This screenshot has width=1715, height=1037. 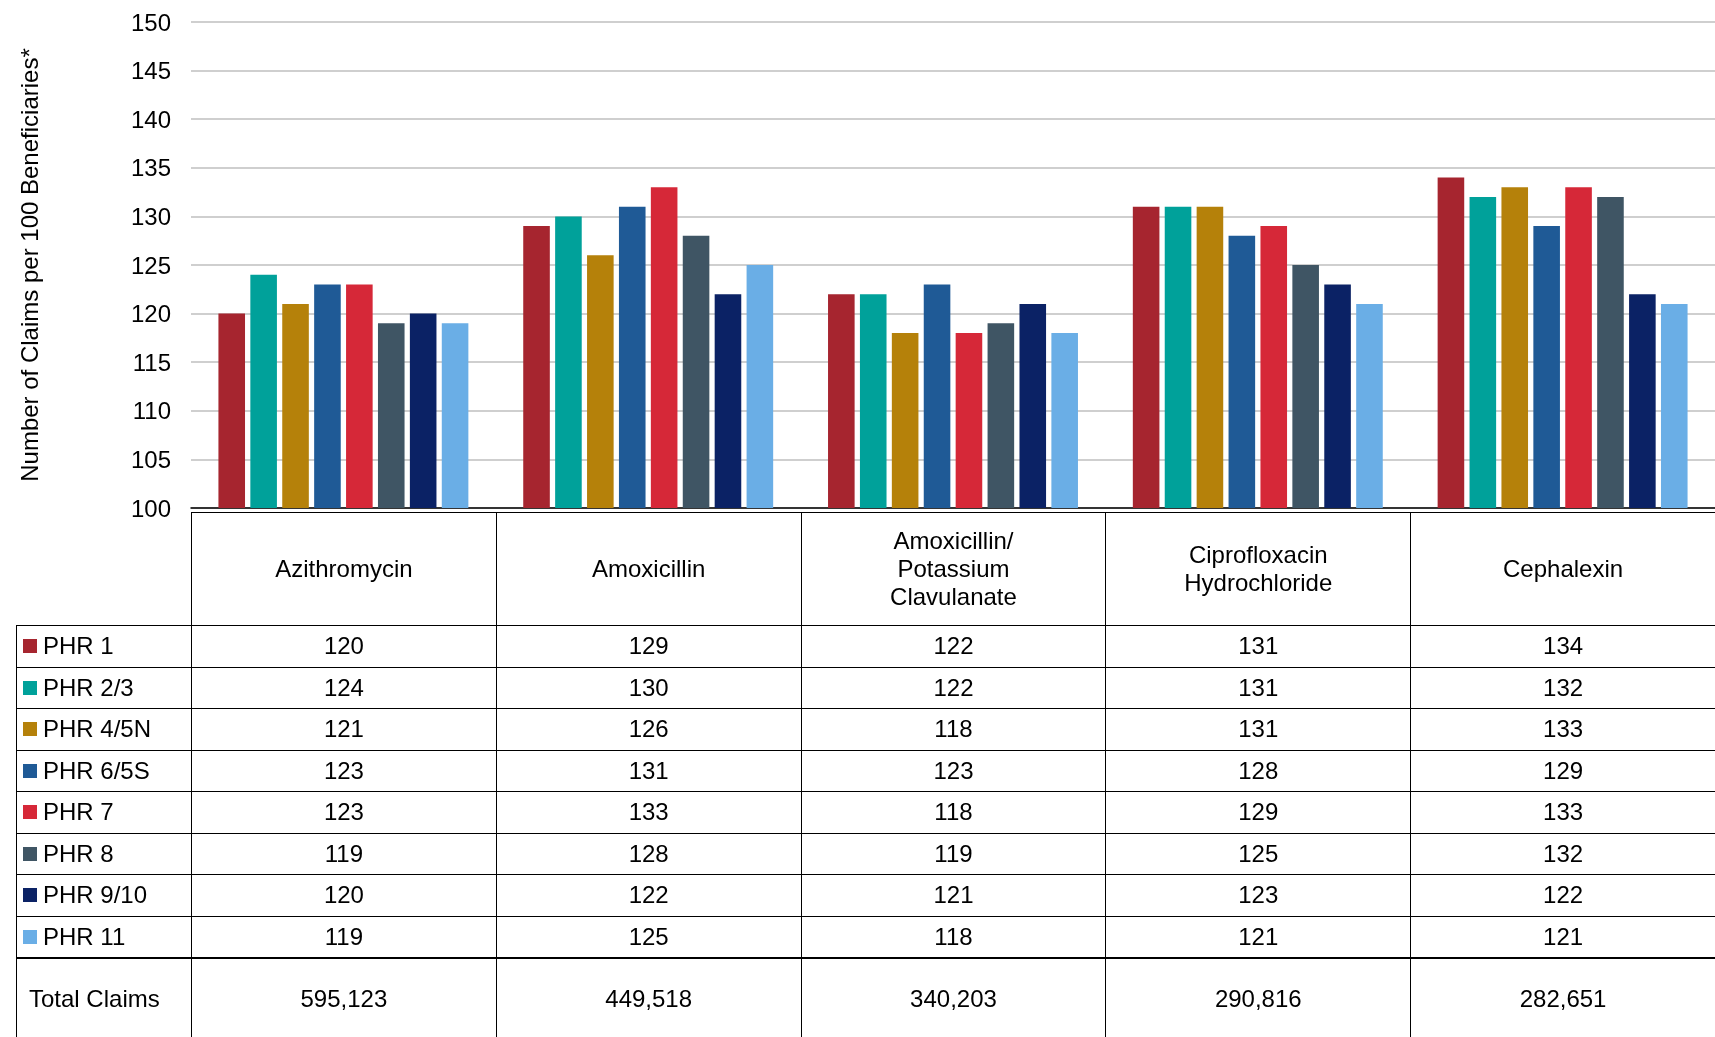 What do you see at coordinates (150, 314) in the screenshot?
I see `y-tick-label: 120` at bounding box center [150, 314].